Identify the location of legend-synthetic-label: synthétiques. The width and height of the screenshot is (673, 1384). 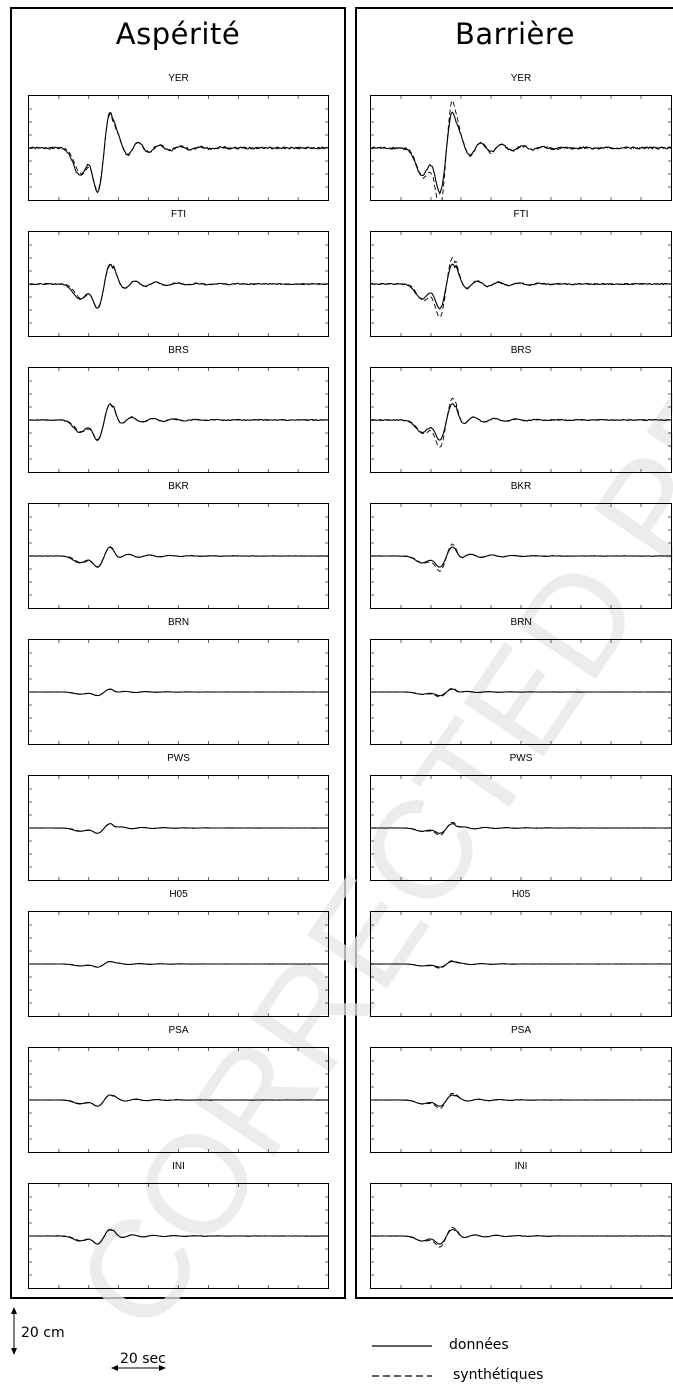
(498, 1375).